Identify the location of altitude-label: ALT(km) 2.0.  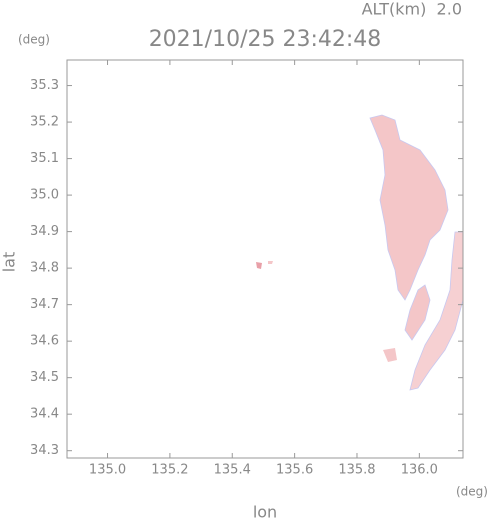
(412, 9).